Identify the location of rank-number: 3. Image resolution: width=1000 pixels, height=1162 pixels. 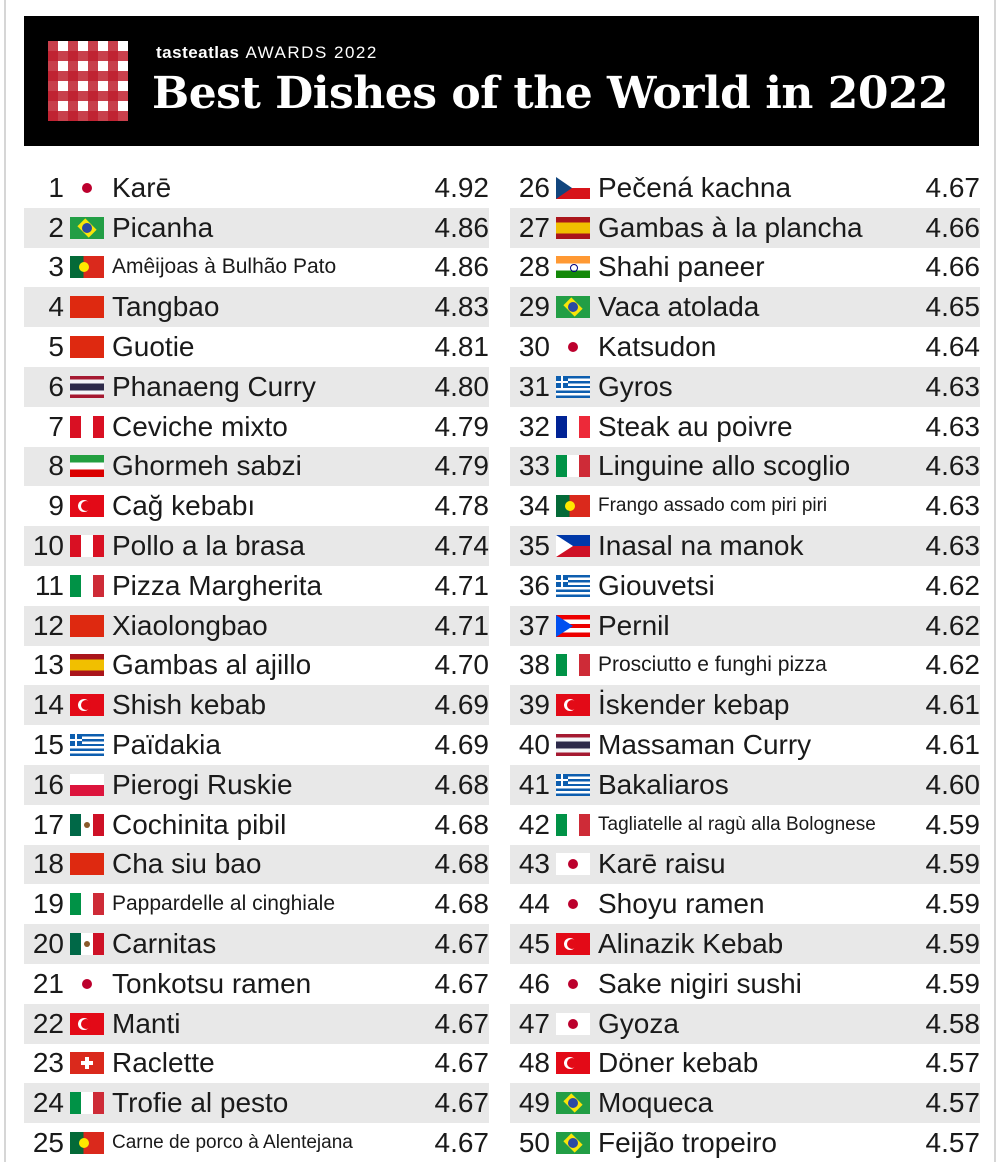
(56, 267).